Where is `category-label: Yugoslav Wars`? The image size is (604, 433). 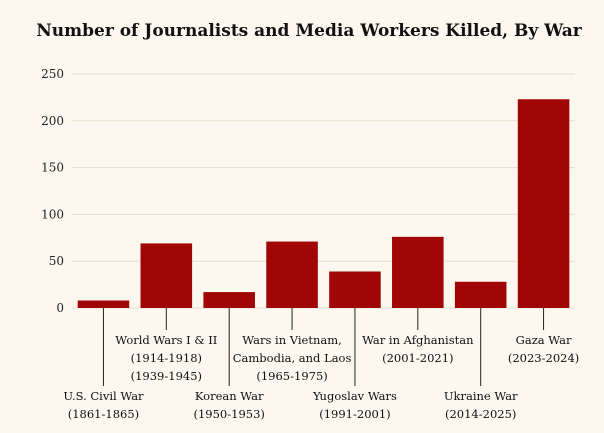
category-label: Yugoslav Wars is located at coordinates (354, 396).